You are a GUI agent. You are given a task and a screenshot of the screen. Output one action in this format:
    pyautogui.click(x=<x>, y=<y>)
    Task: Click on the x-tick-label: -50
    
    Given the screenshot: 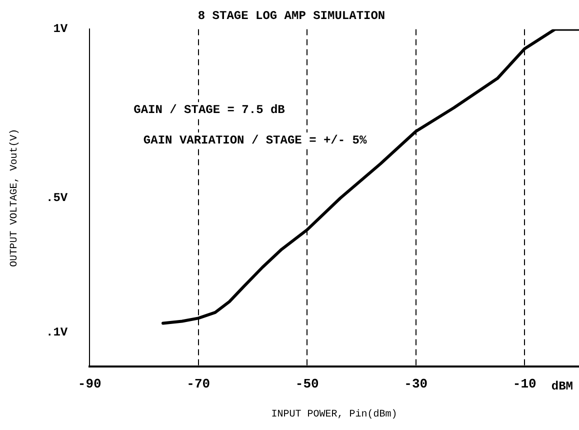 What is the action you would take?
    pyautogui.click(x=307, y=384)
    